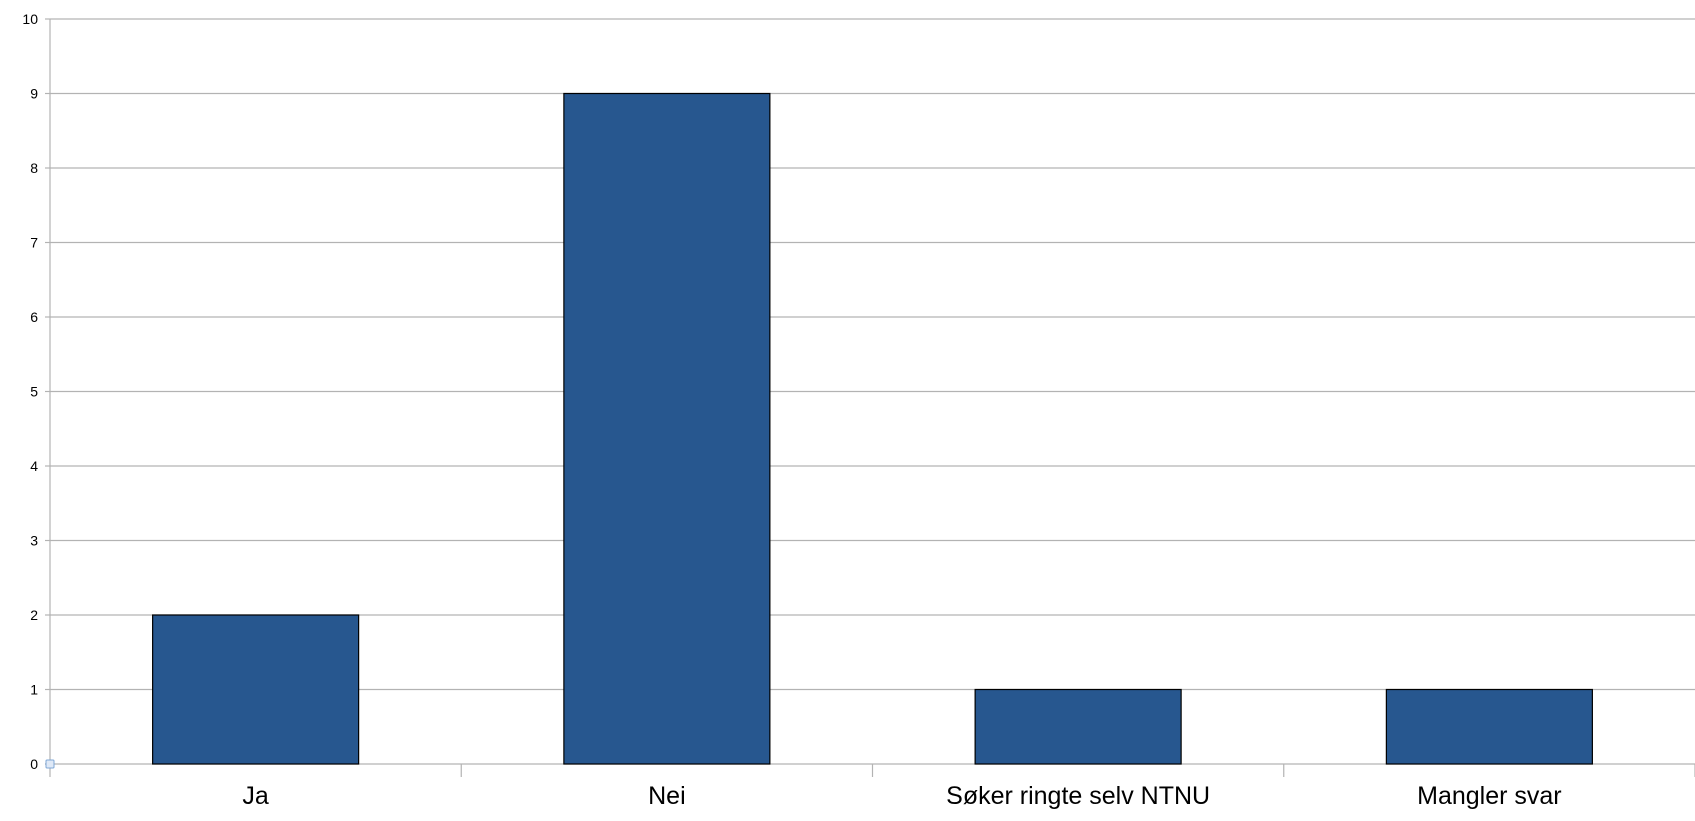 The height and width of the screenshot is (821, 1695). What do you see at coordinates (34, 764) in the screenshot?
I see `y-tick-label: 0` at bounding box center [34, 764].